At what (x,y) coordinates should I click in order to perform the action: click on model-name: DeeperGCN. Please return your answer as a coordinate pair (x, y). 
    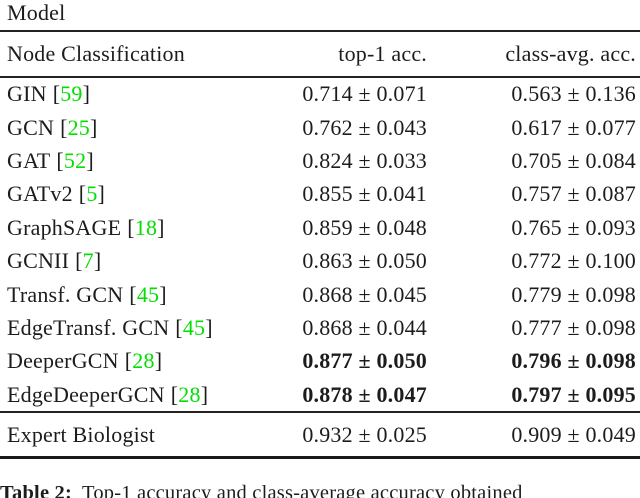
    Looking at the image, I should click on (63, 361).